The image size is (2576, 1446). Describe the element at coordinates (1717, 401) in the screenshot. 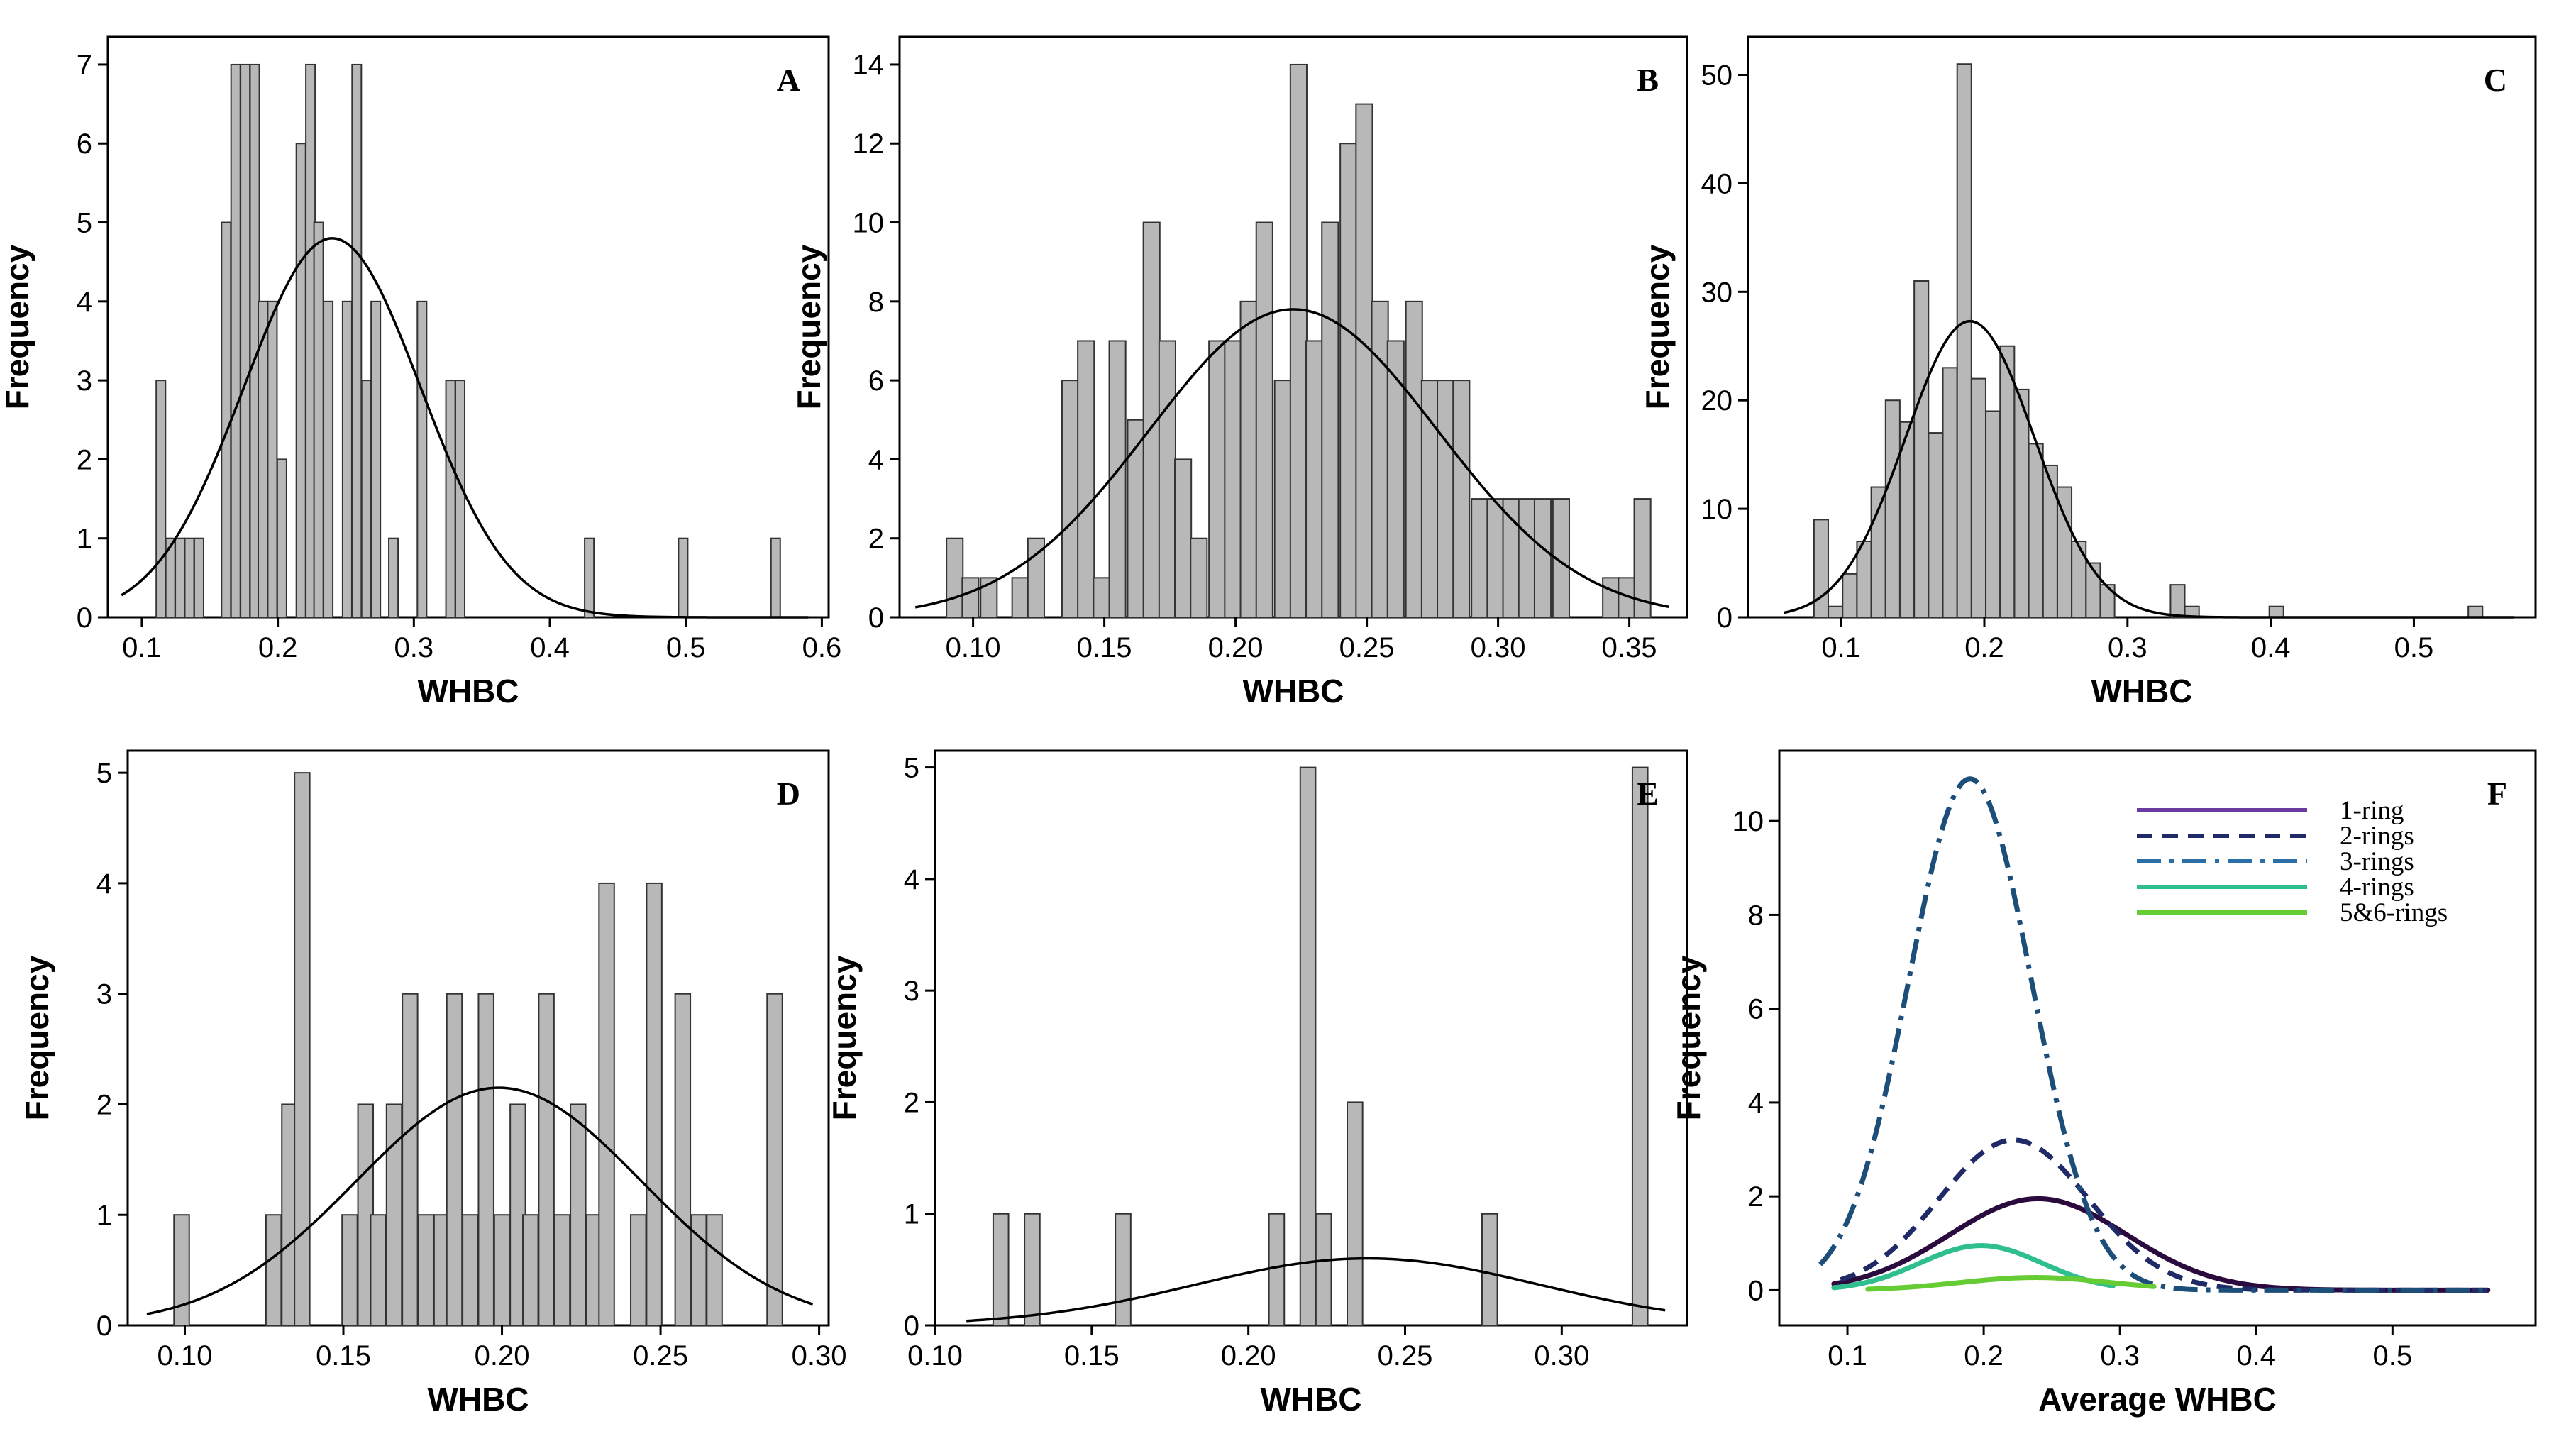

I see `y-tick-label: 20` at that location.